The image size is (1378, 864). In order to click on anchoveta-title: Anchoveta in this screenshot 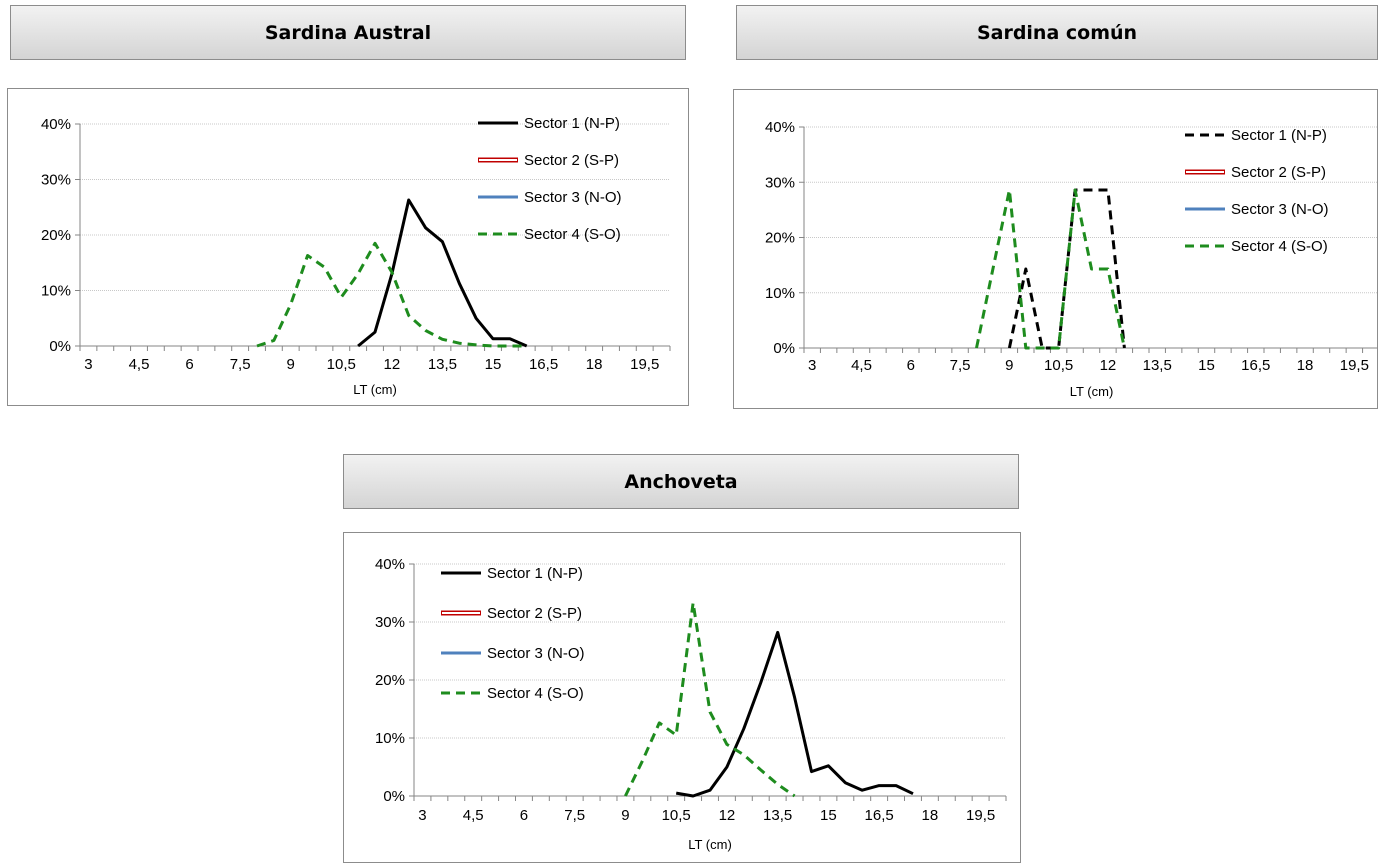, I will do `click(681, 481)`.